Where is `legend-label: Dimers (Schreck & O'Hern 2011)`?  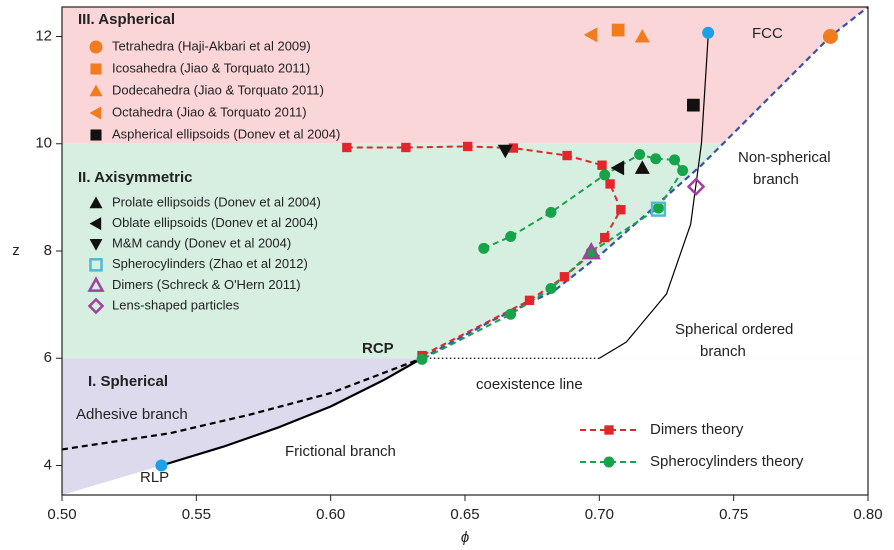 legend-label: Dimers (Schreck & O'Hern 2011) is located at coordinates (206, 284).